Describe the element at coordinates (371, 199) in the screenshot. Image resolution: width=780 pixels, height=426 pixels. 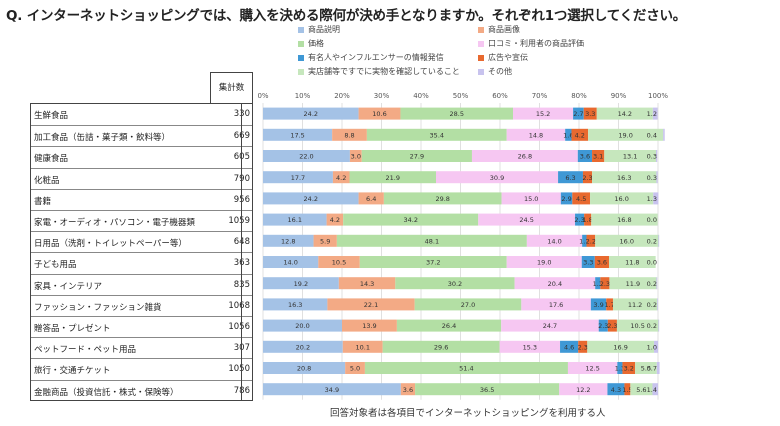
I see `data-label: 6.4` at that location.